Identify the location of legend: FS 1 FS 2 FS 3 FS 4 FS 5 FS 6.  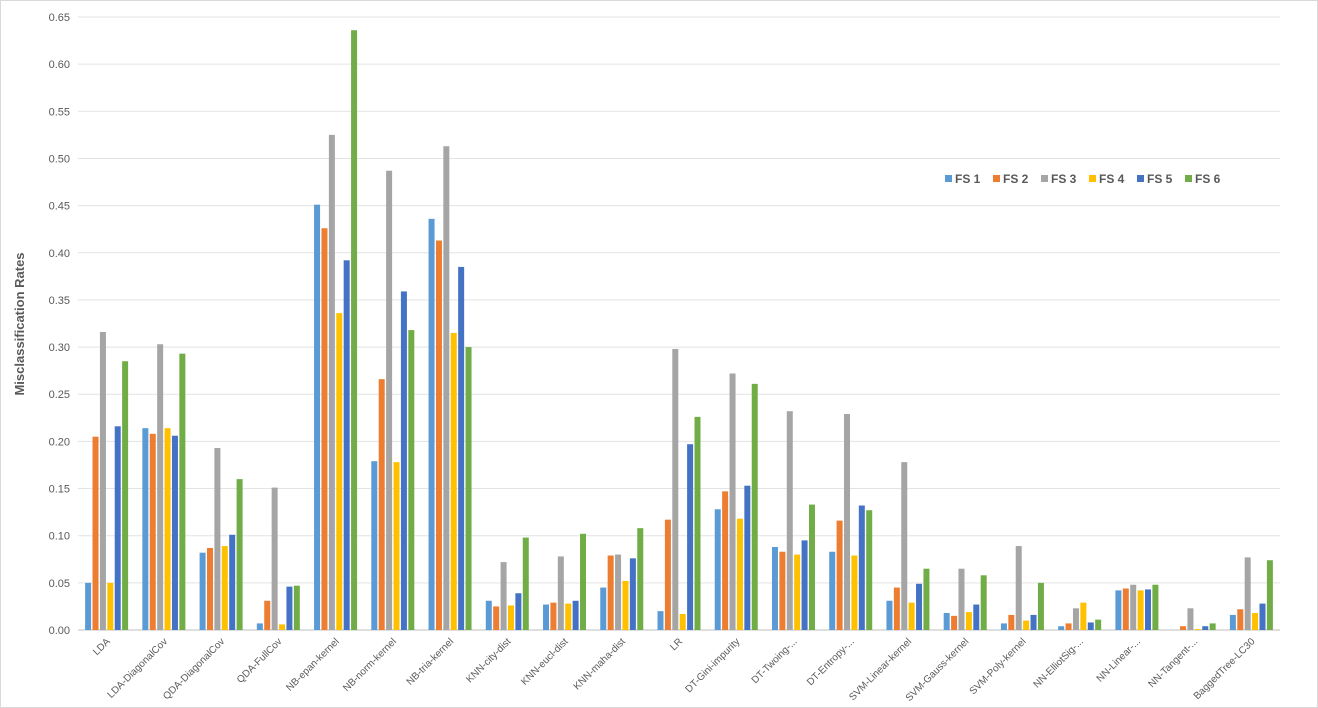
(1083, 179).